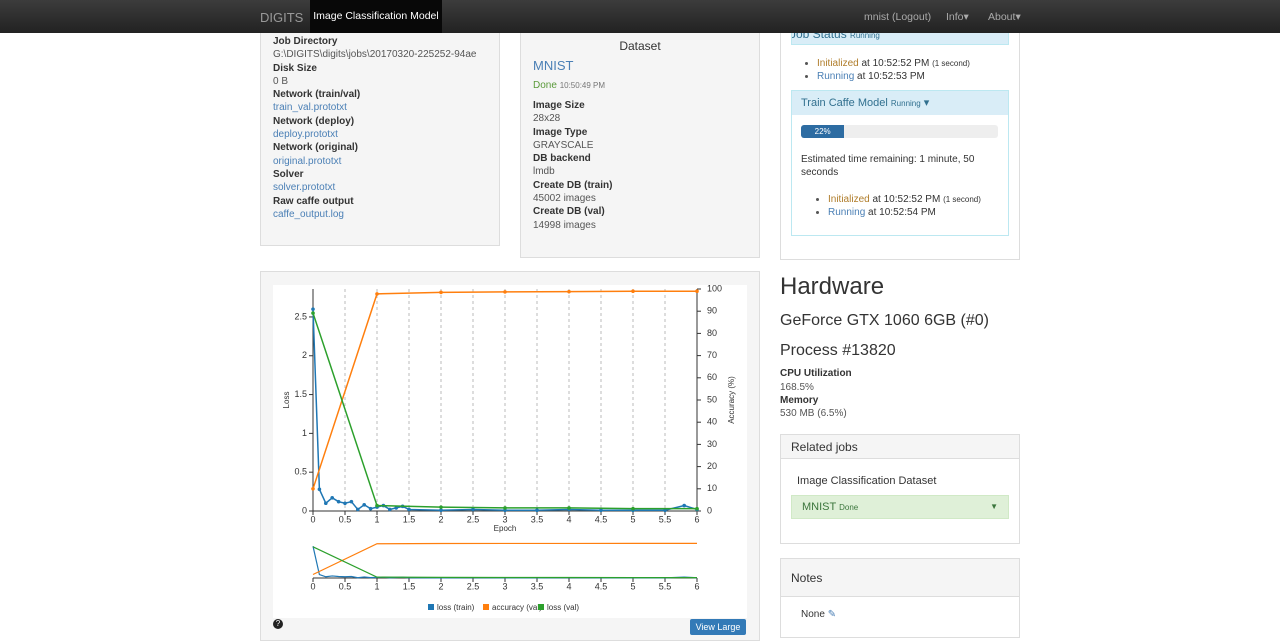 Image resolution: width=1280 pixels, height=641 pixels. Describe the element at coordinates (307, 161) in the screenshot. I see `item-link: original.prototxt` at that location.